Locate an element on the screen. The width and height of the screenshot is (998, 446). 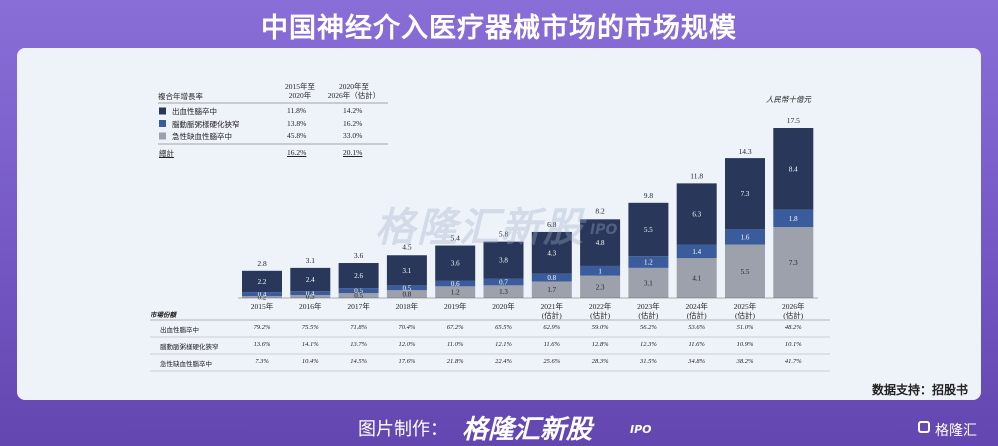
segment-label: 0.8 is located at coordinates (407, 295).